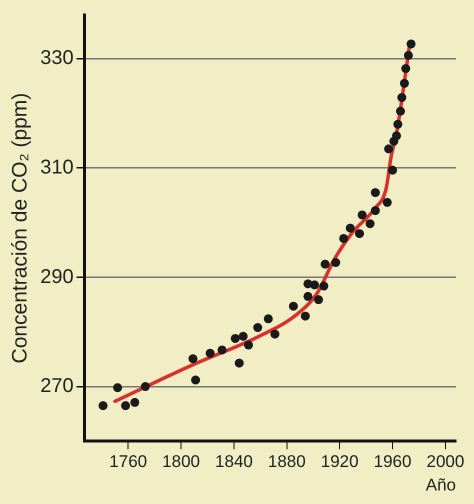 This screenshot has height=504, width=474. Describe the element at coordinates (181, 462) in the screenshot. I see `x-tick-label: 1800` at that location.